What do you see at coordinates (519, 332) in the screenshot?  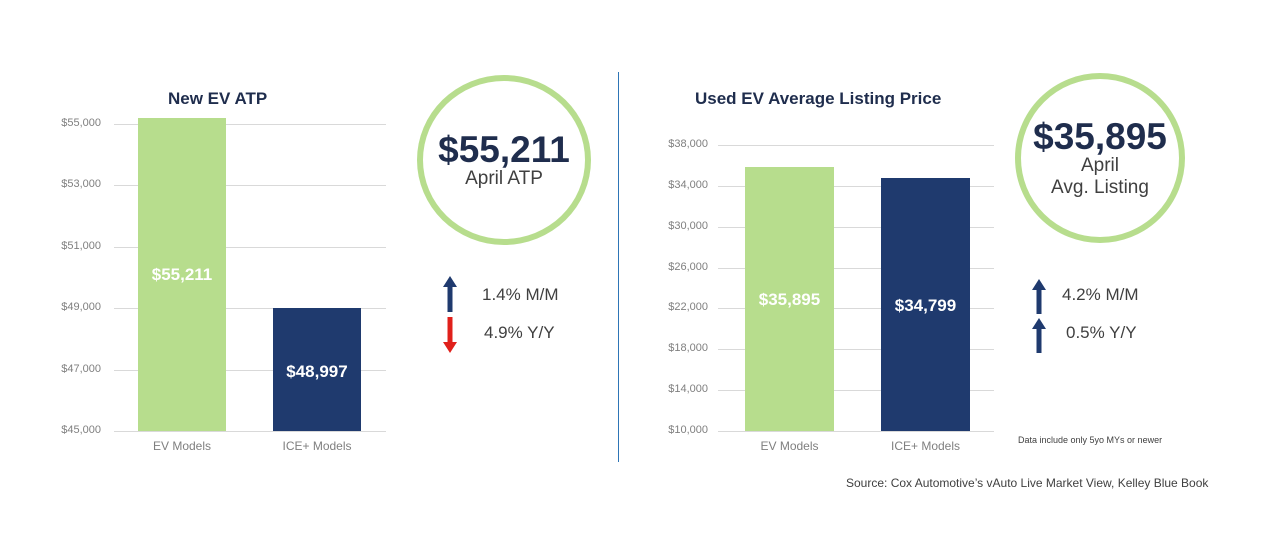 I see `yoy-change: 4.9% Y/Y` at bounding box center [519, 332].